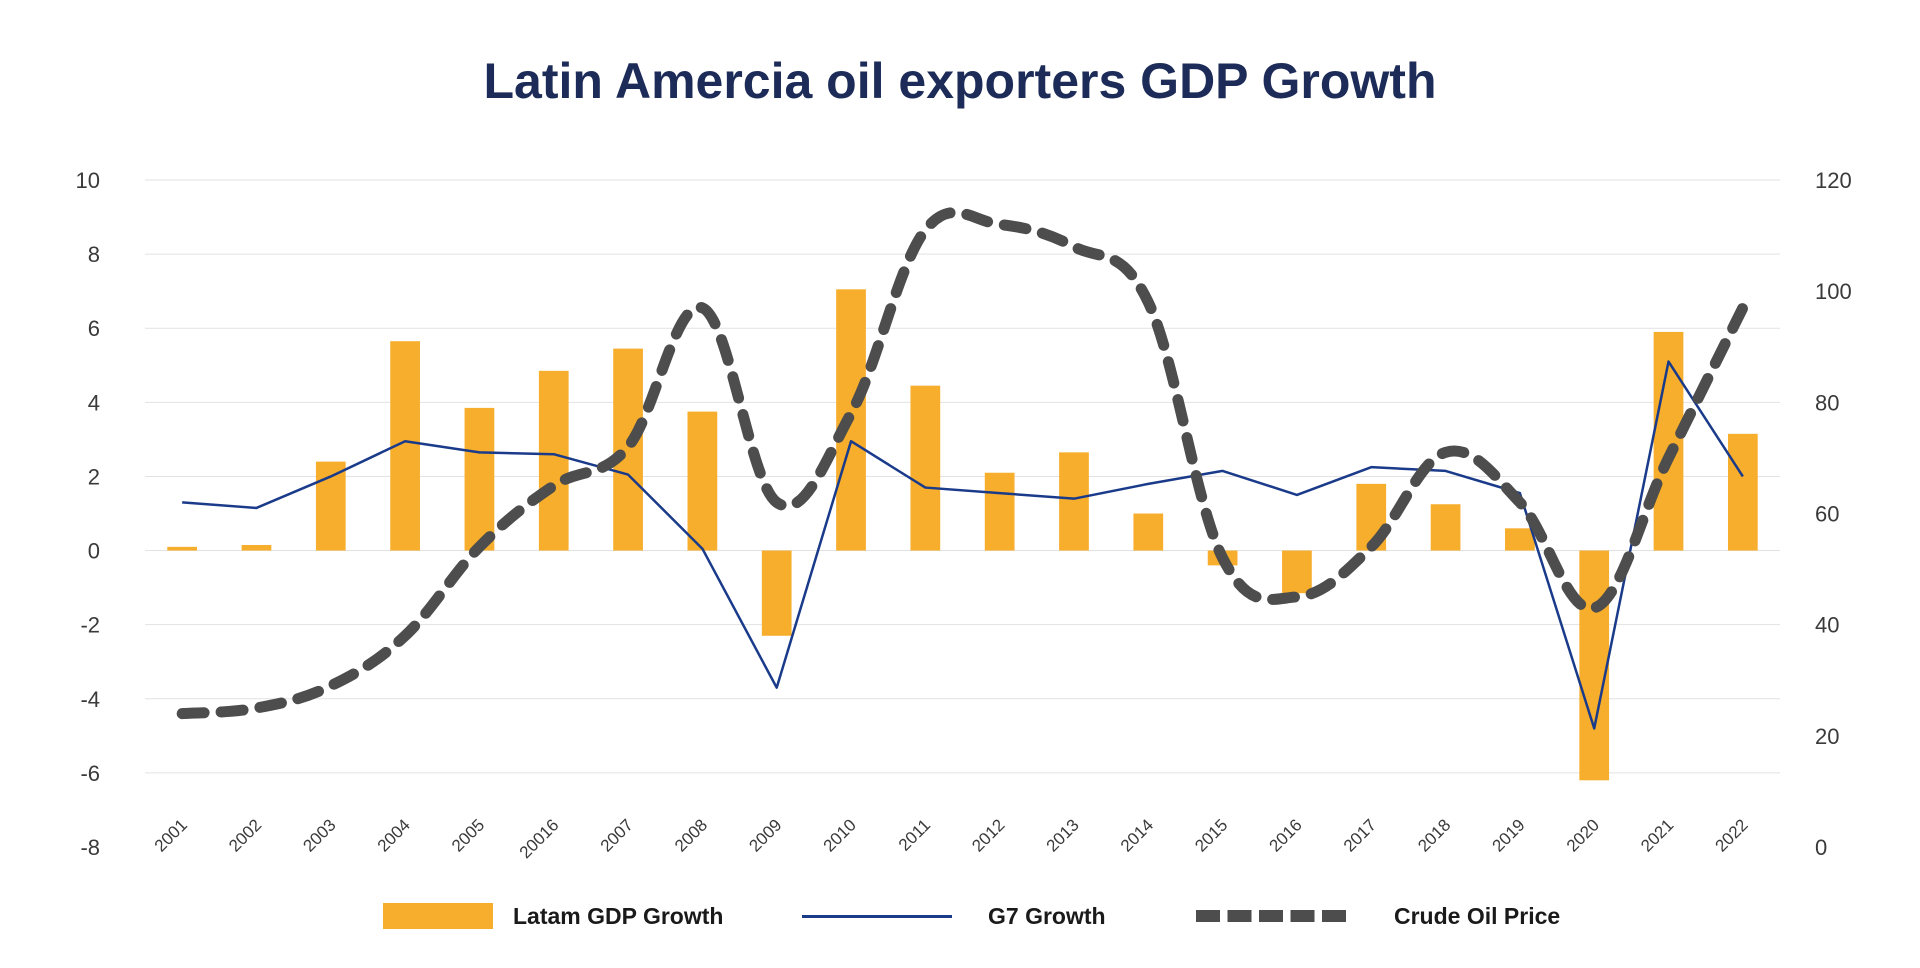 The width and height of the screenshot is (1920, 968). I want to click on legend-swatch-dash, so click(1271, 916).